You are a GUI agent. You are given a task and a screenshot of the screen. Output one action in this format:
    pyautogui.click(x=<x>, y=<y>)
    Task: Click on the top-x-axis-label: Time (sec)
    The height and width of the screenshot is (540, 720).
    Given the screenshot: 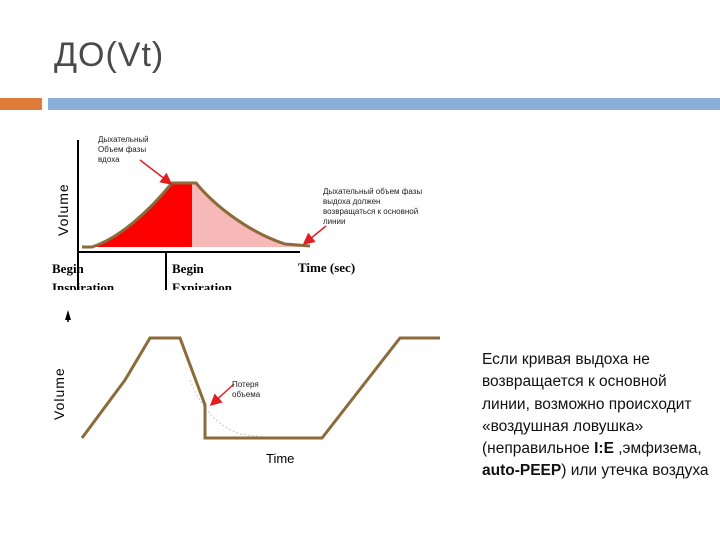 What is the action you would take?
    pyautogui.click(x=326, y=267)
    